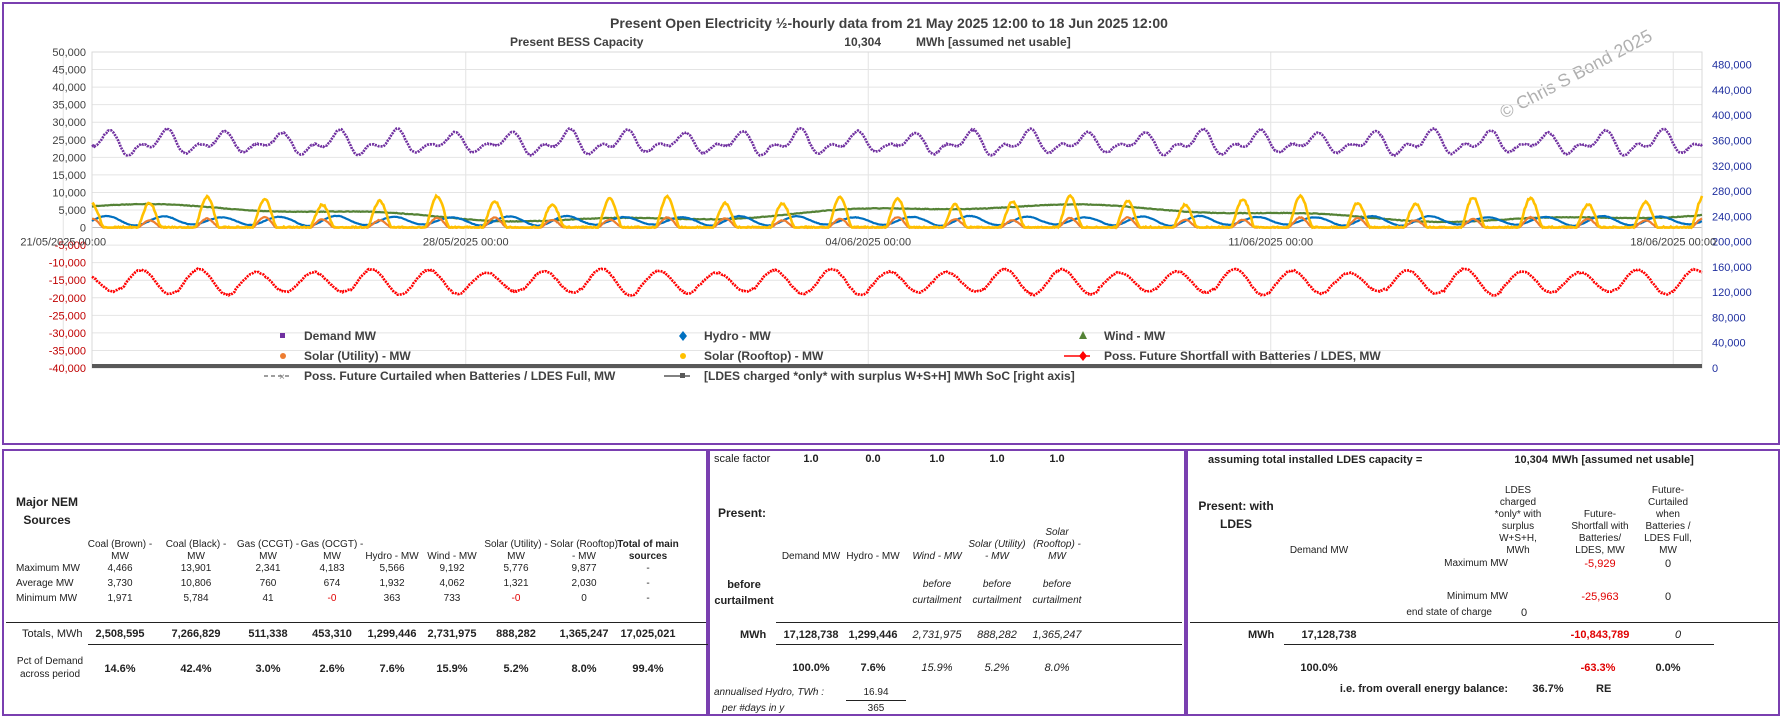  Describe the element at coordinates (1673, 243) in the screenshot. I see `x-tick-label: 18/06/2025 00:00` at that location.